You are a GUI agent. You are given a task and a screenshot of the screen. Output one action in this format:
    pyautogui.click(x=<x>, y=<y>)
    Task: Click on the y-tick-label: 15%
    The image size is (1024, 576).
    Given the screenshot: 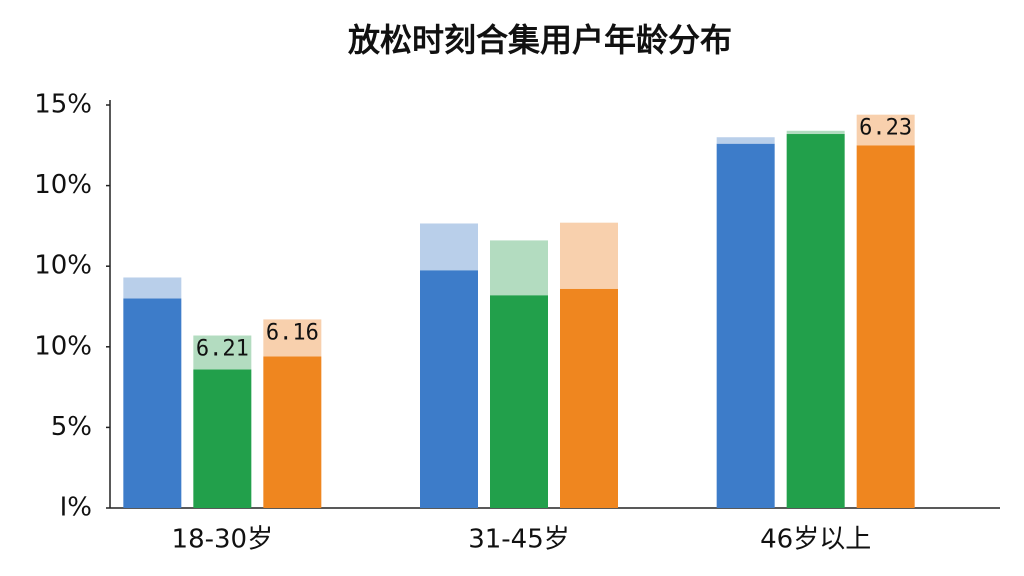 What is the action you would take?
    pyautogui.click(x=63, y=105)
    